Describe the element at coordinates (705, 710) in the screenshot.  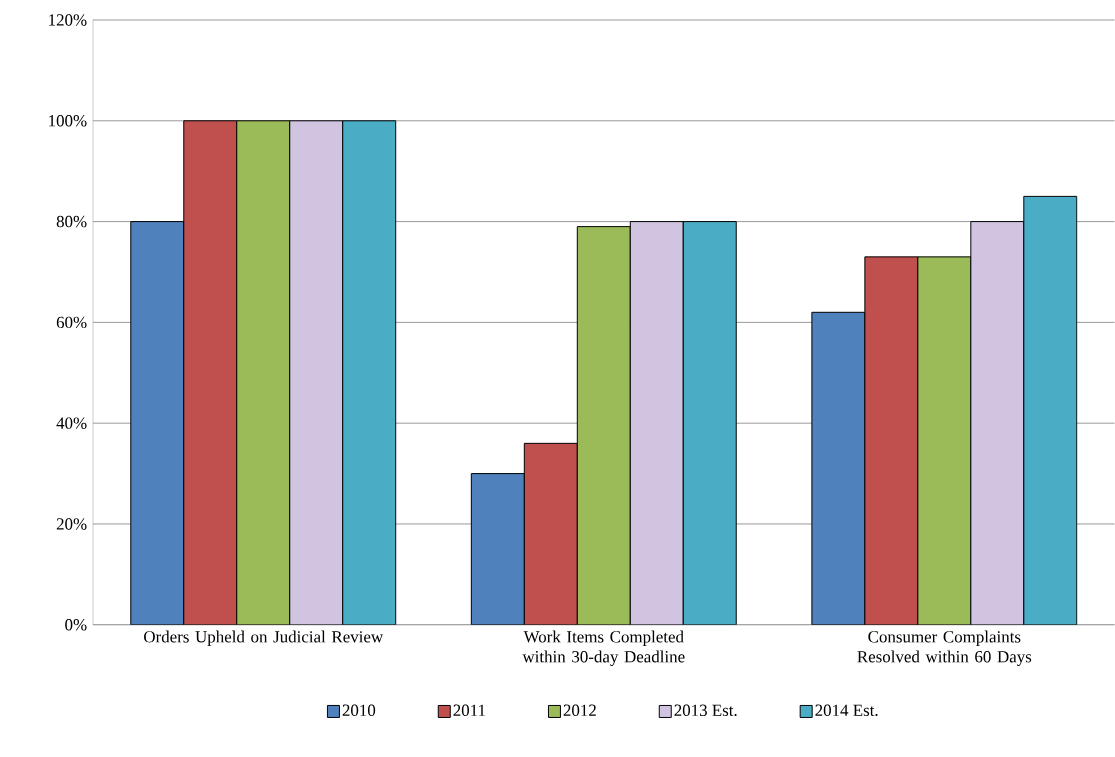
I see `legend-label: 2013 Est.` at that location.